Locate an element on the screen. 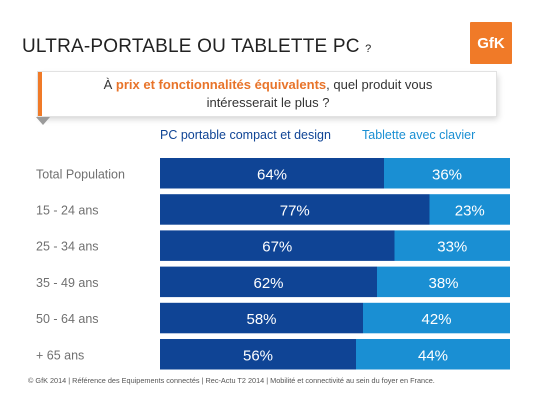 The height and width of the screenshot is (405, 535). page-title: ULTRA-PORTABLE OU TABLETTE PC ? is located at coordinates (196, 47).